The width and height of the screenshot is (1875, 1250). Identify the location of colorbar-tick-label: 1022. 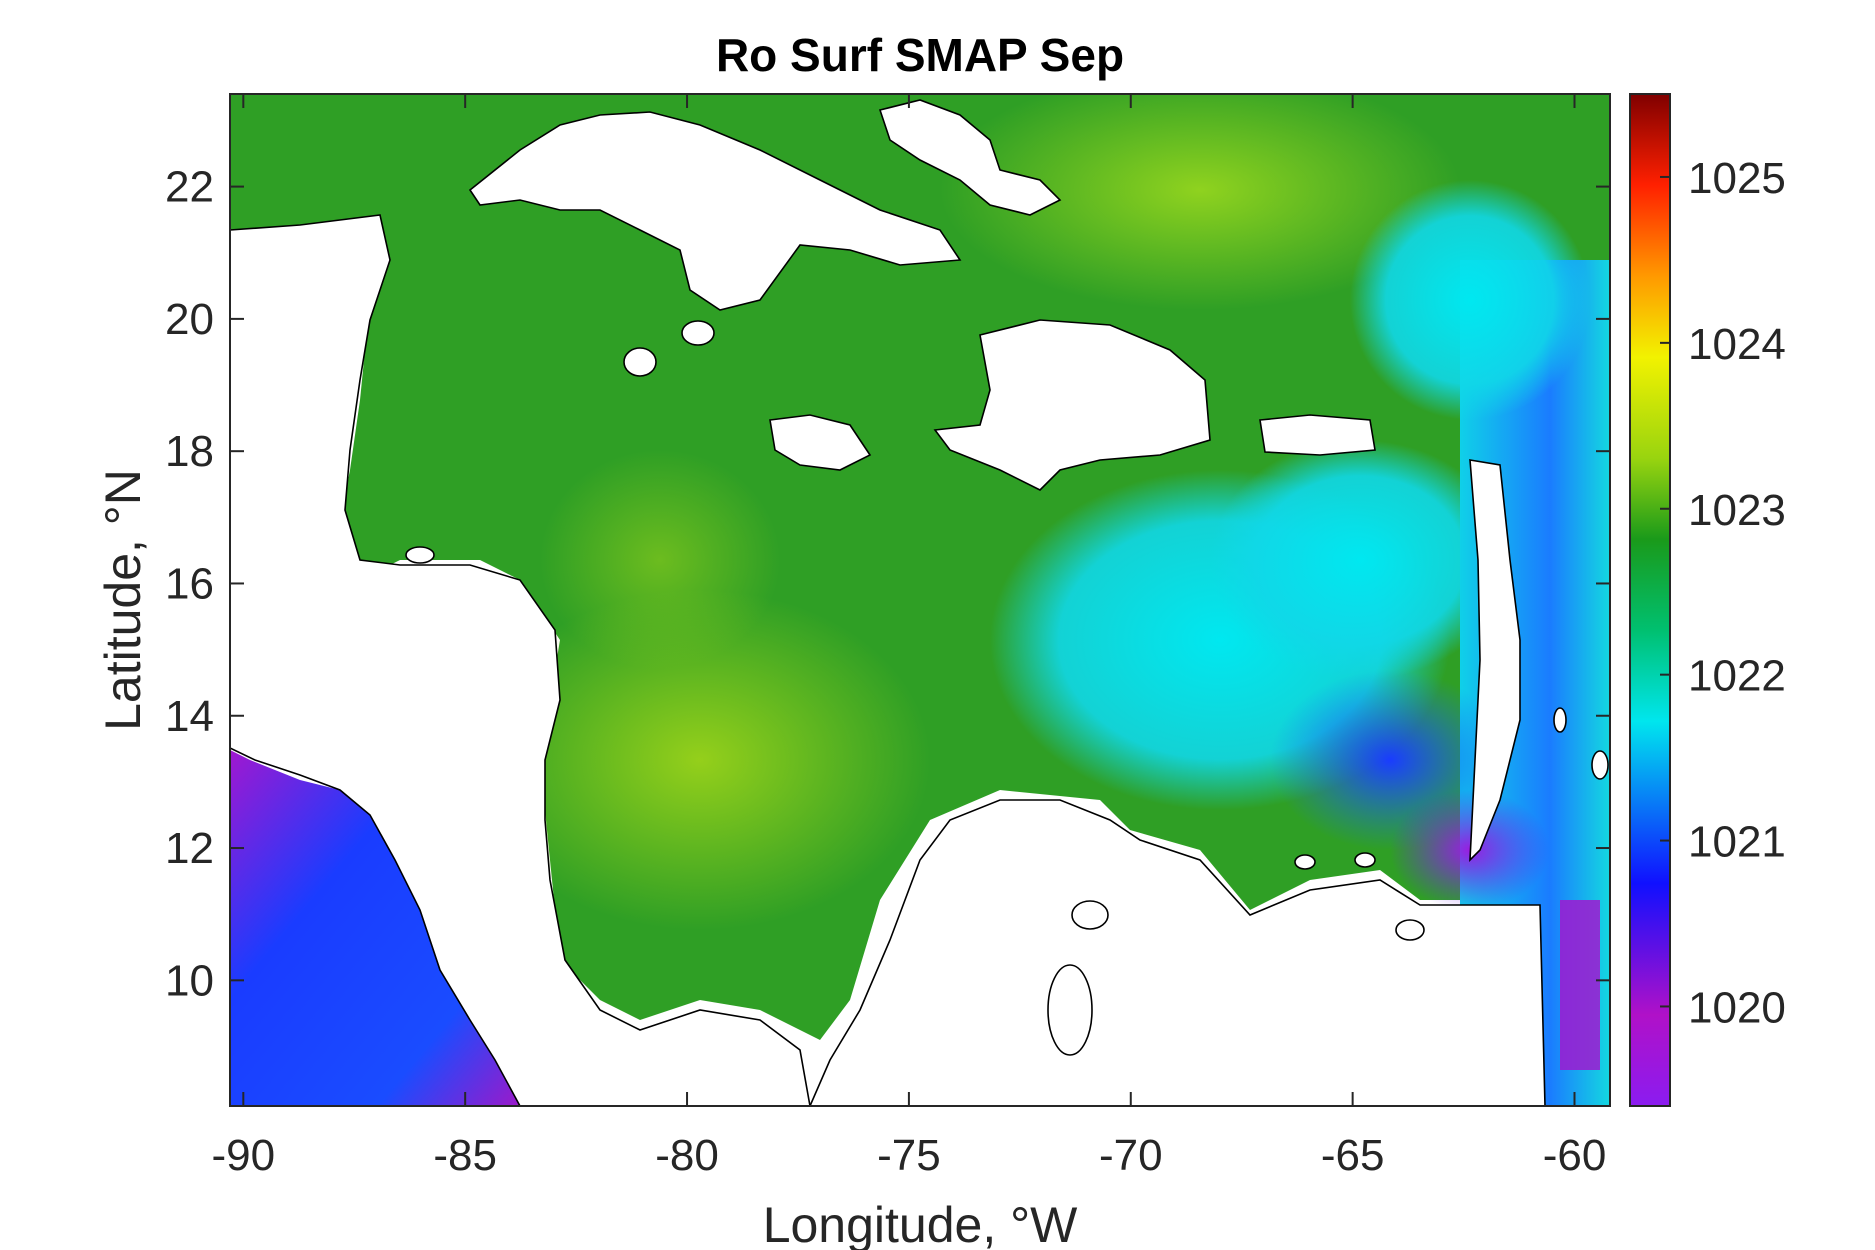
(1737, 676).